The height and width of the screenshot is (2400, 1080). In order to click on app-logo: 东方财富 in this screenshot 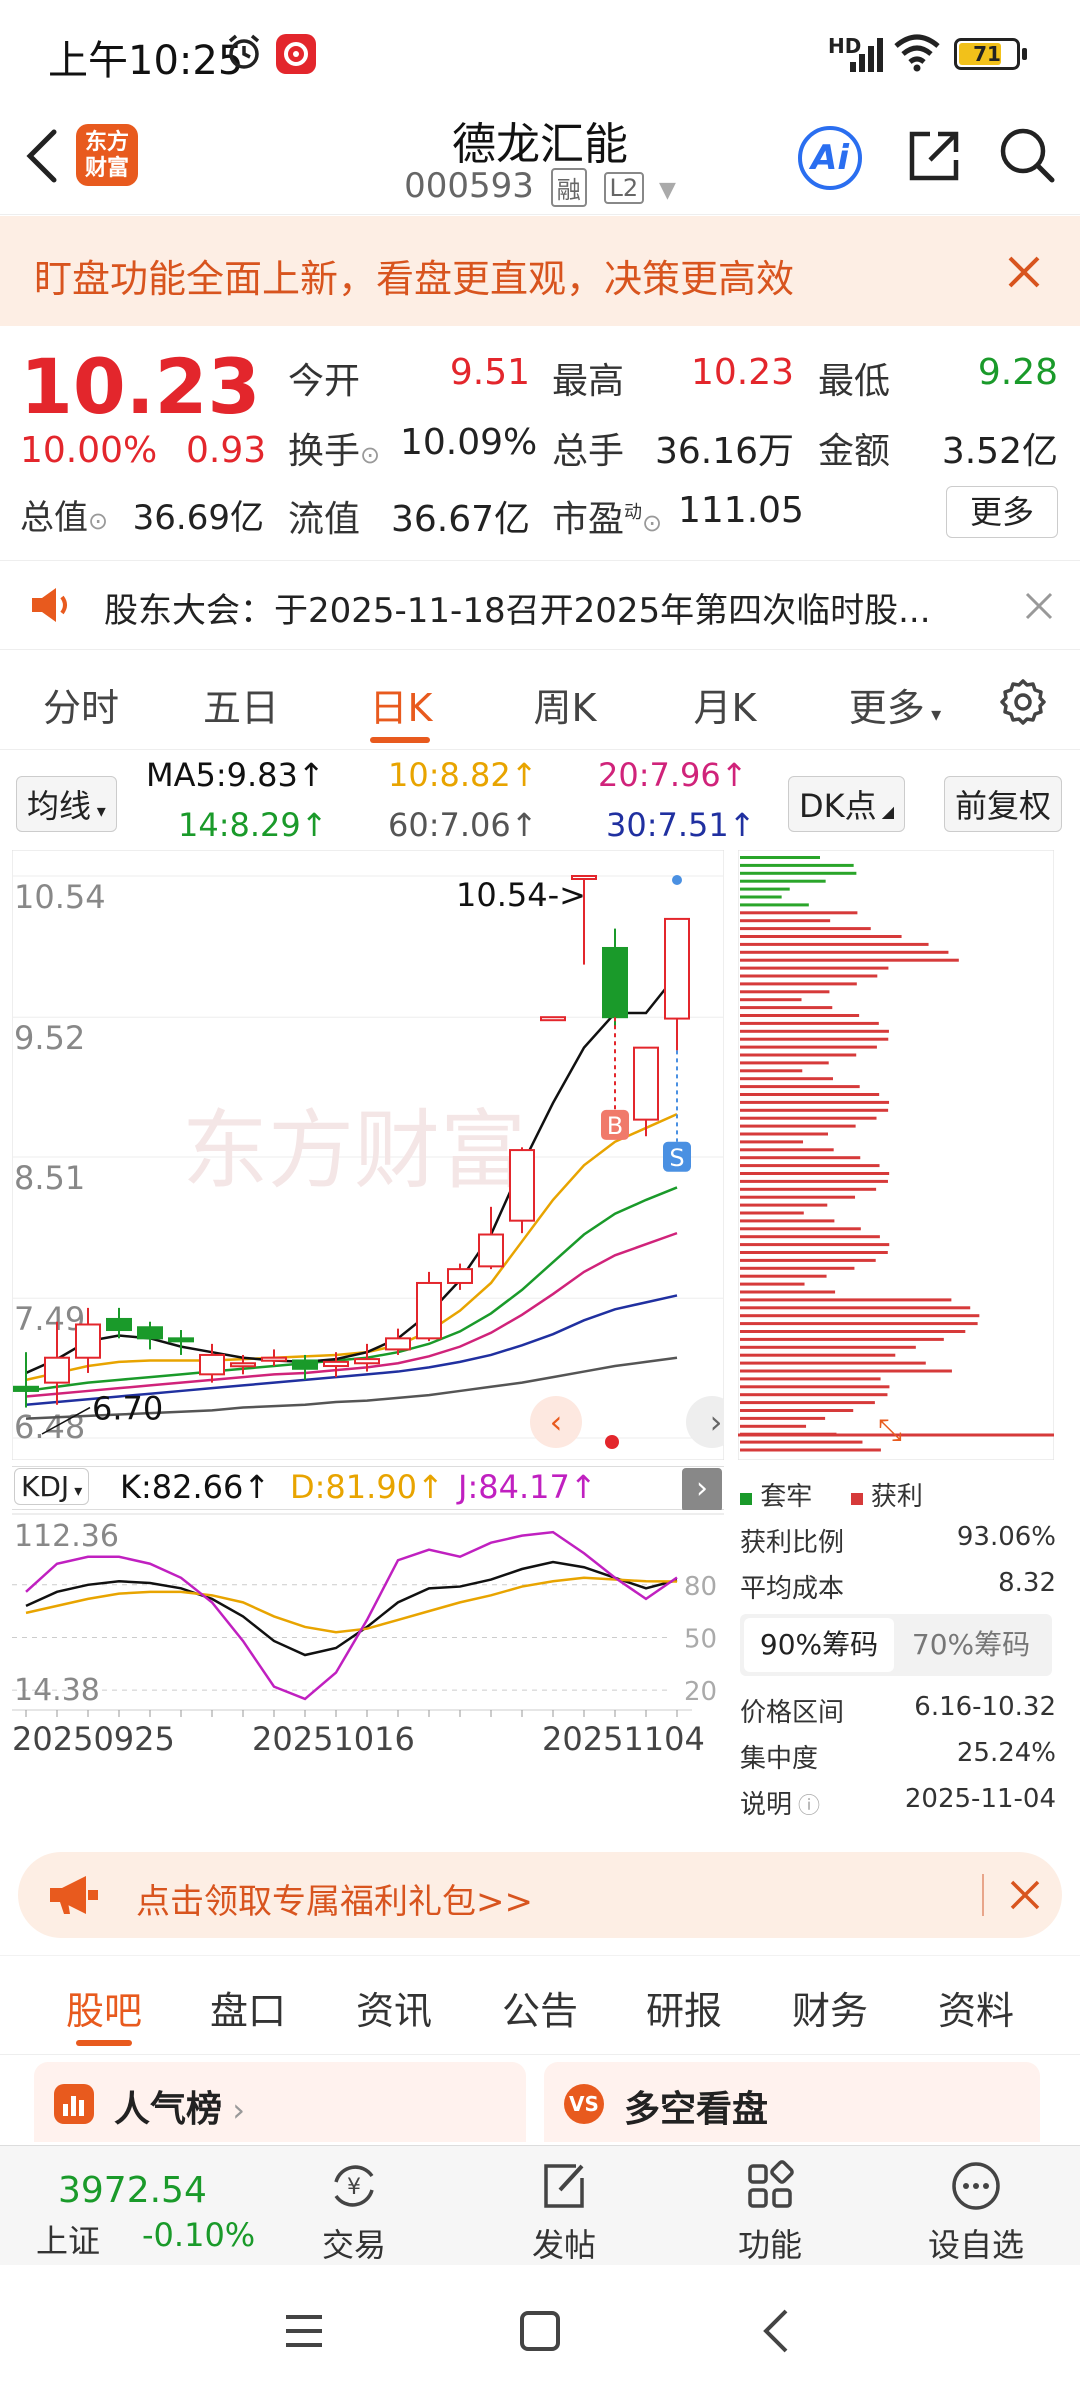, I will do `click(107, 155)`.